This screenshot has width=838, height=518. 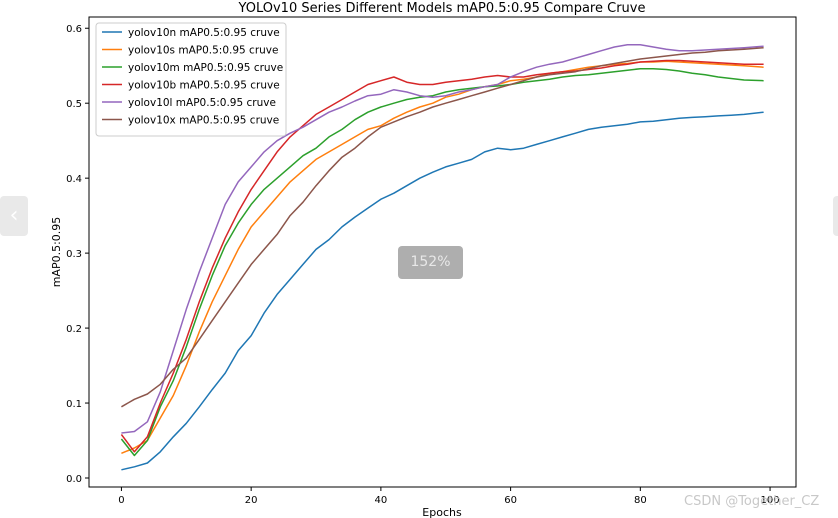 What do you see at coordinates (205, 68) in the screenshot?
I see `legend-entry: yolov10m mAP0.5:0.95 cruve` at bounding box center [205, 68].